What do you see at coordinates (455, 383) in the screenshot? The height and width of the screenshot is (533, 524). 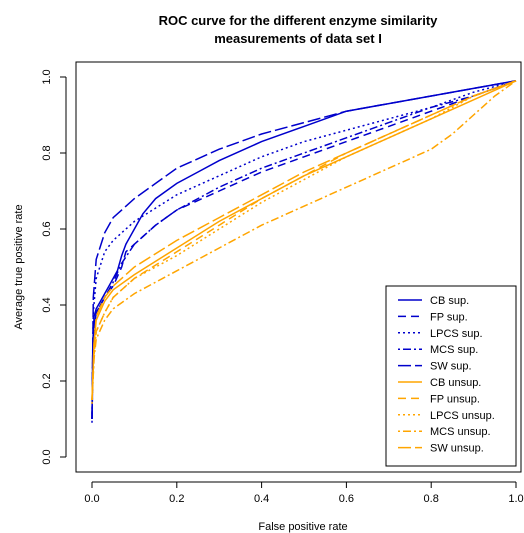 I see `legend-label-5: CB unsup.` at bounding box center [455, 383].